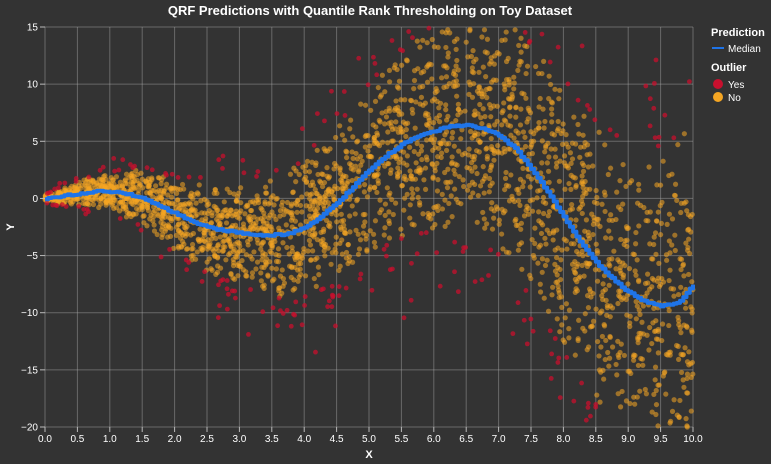 The height and width of the screenshot is (464, 771). What do you see at coordinates (661, 439) in the screenshot?
I see `x-tick-label: 9.5` at bounding box center [661, 439].